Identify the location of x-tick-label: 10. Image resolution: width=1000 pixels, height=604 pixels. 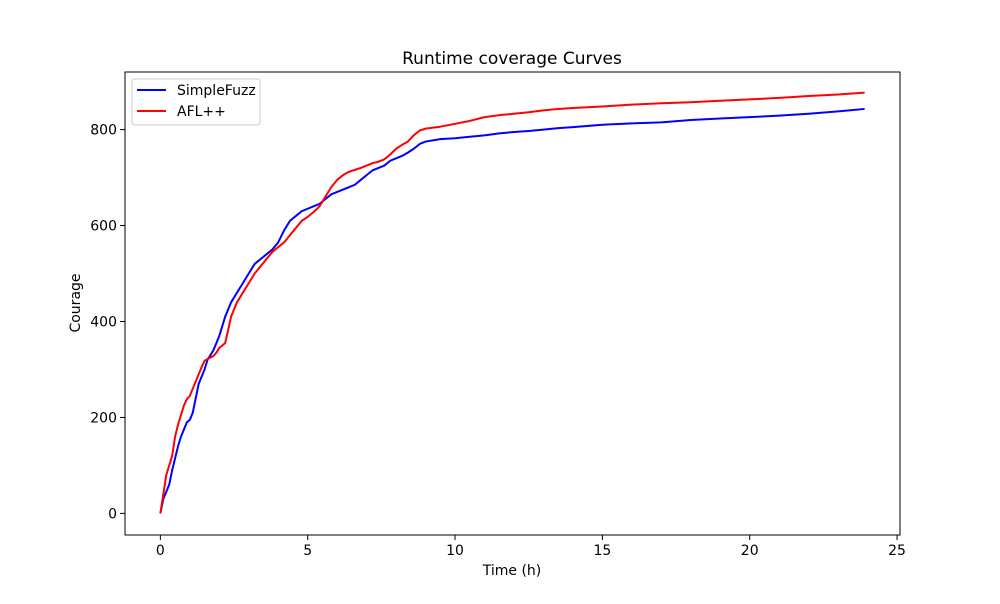
(455, 551).